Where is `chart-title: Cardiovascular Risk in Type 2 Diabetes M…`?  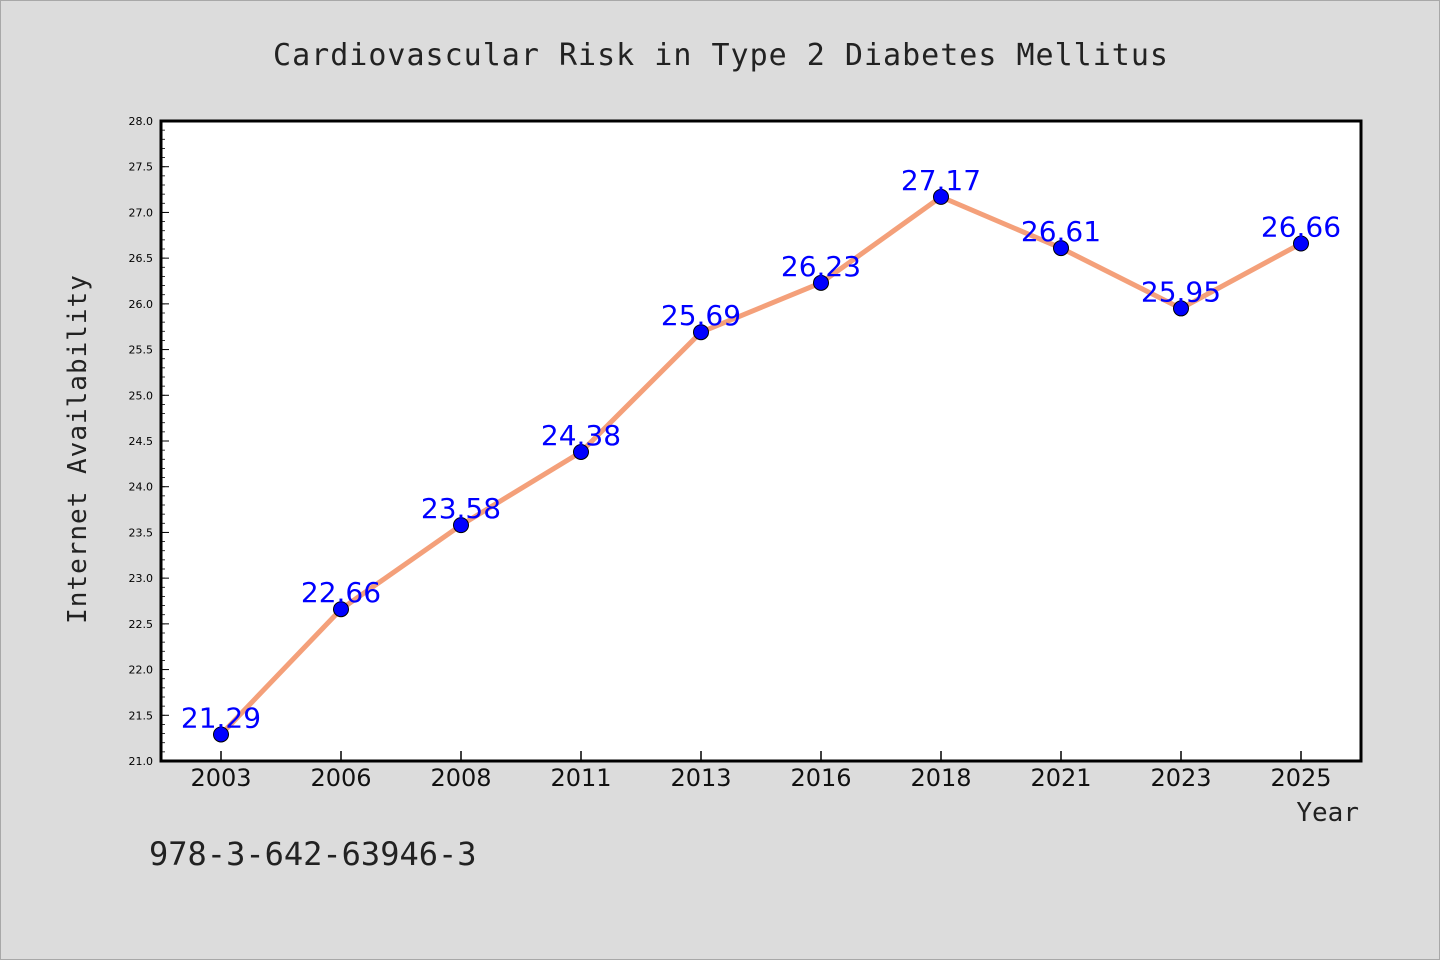
chart-title: Cardiovascular Risk in Type 2 Diabetes M… is located at coordinates (721, 55).